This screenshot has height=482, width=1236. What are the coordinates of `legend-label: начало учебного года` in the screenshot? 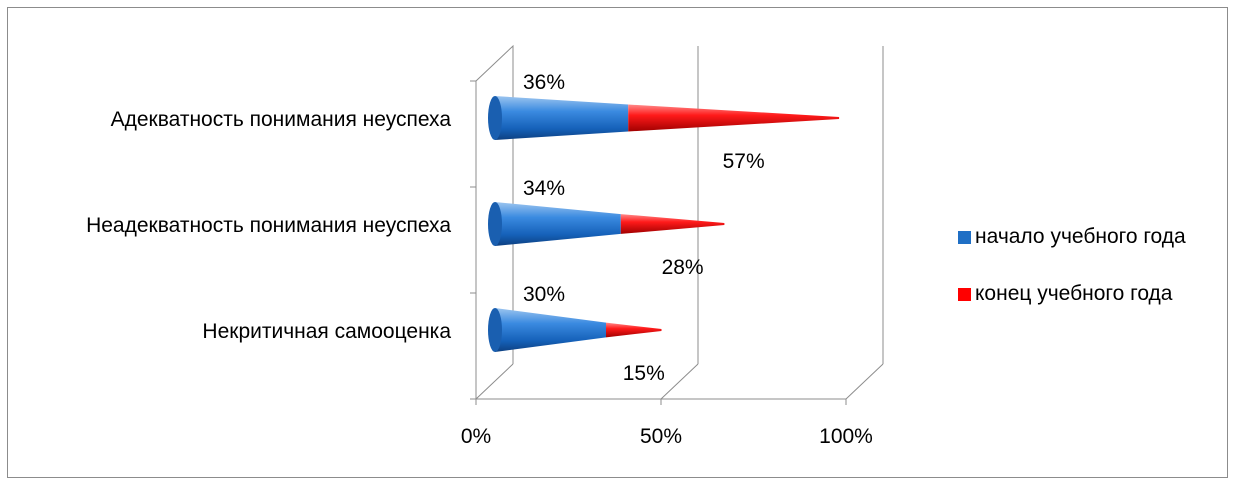 It's located at (1080, 236).